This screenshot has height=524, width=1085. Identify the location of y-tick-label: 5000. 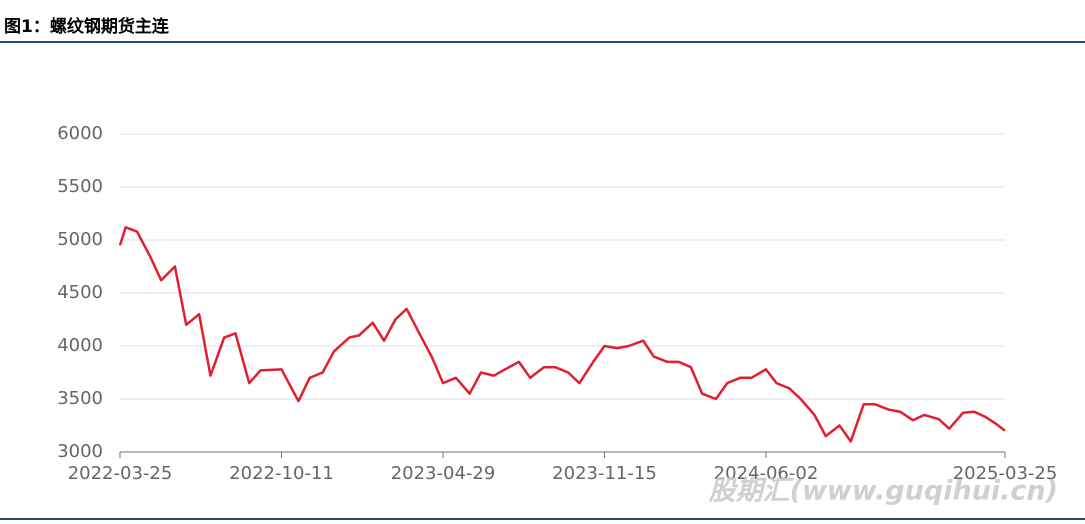
(80, 239).